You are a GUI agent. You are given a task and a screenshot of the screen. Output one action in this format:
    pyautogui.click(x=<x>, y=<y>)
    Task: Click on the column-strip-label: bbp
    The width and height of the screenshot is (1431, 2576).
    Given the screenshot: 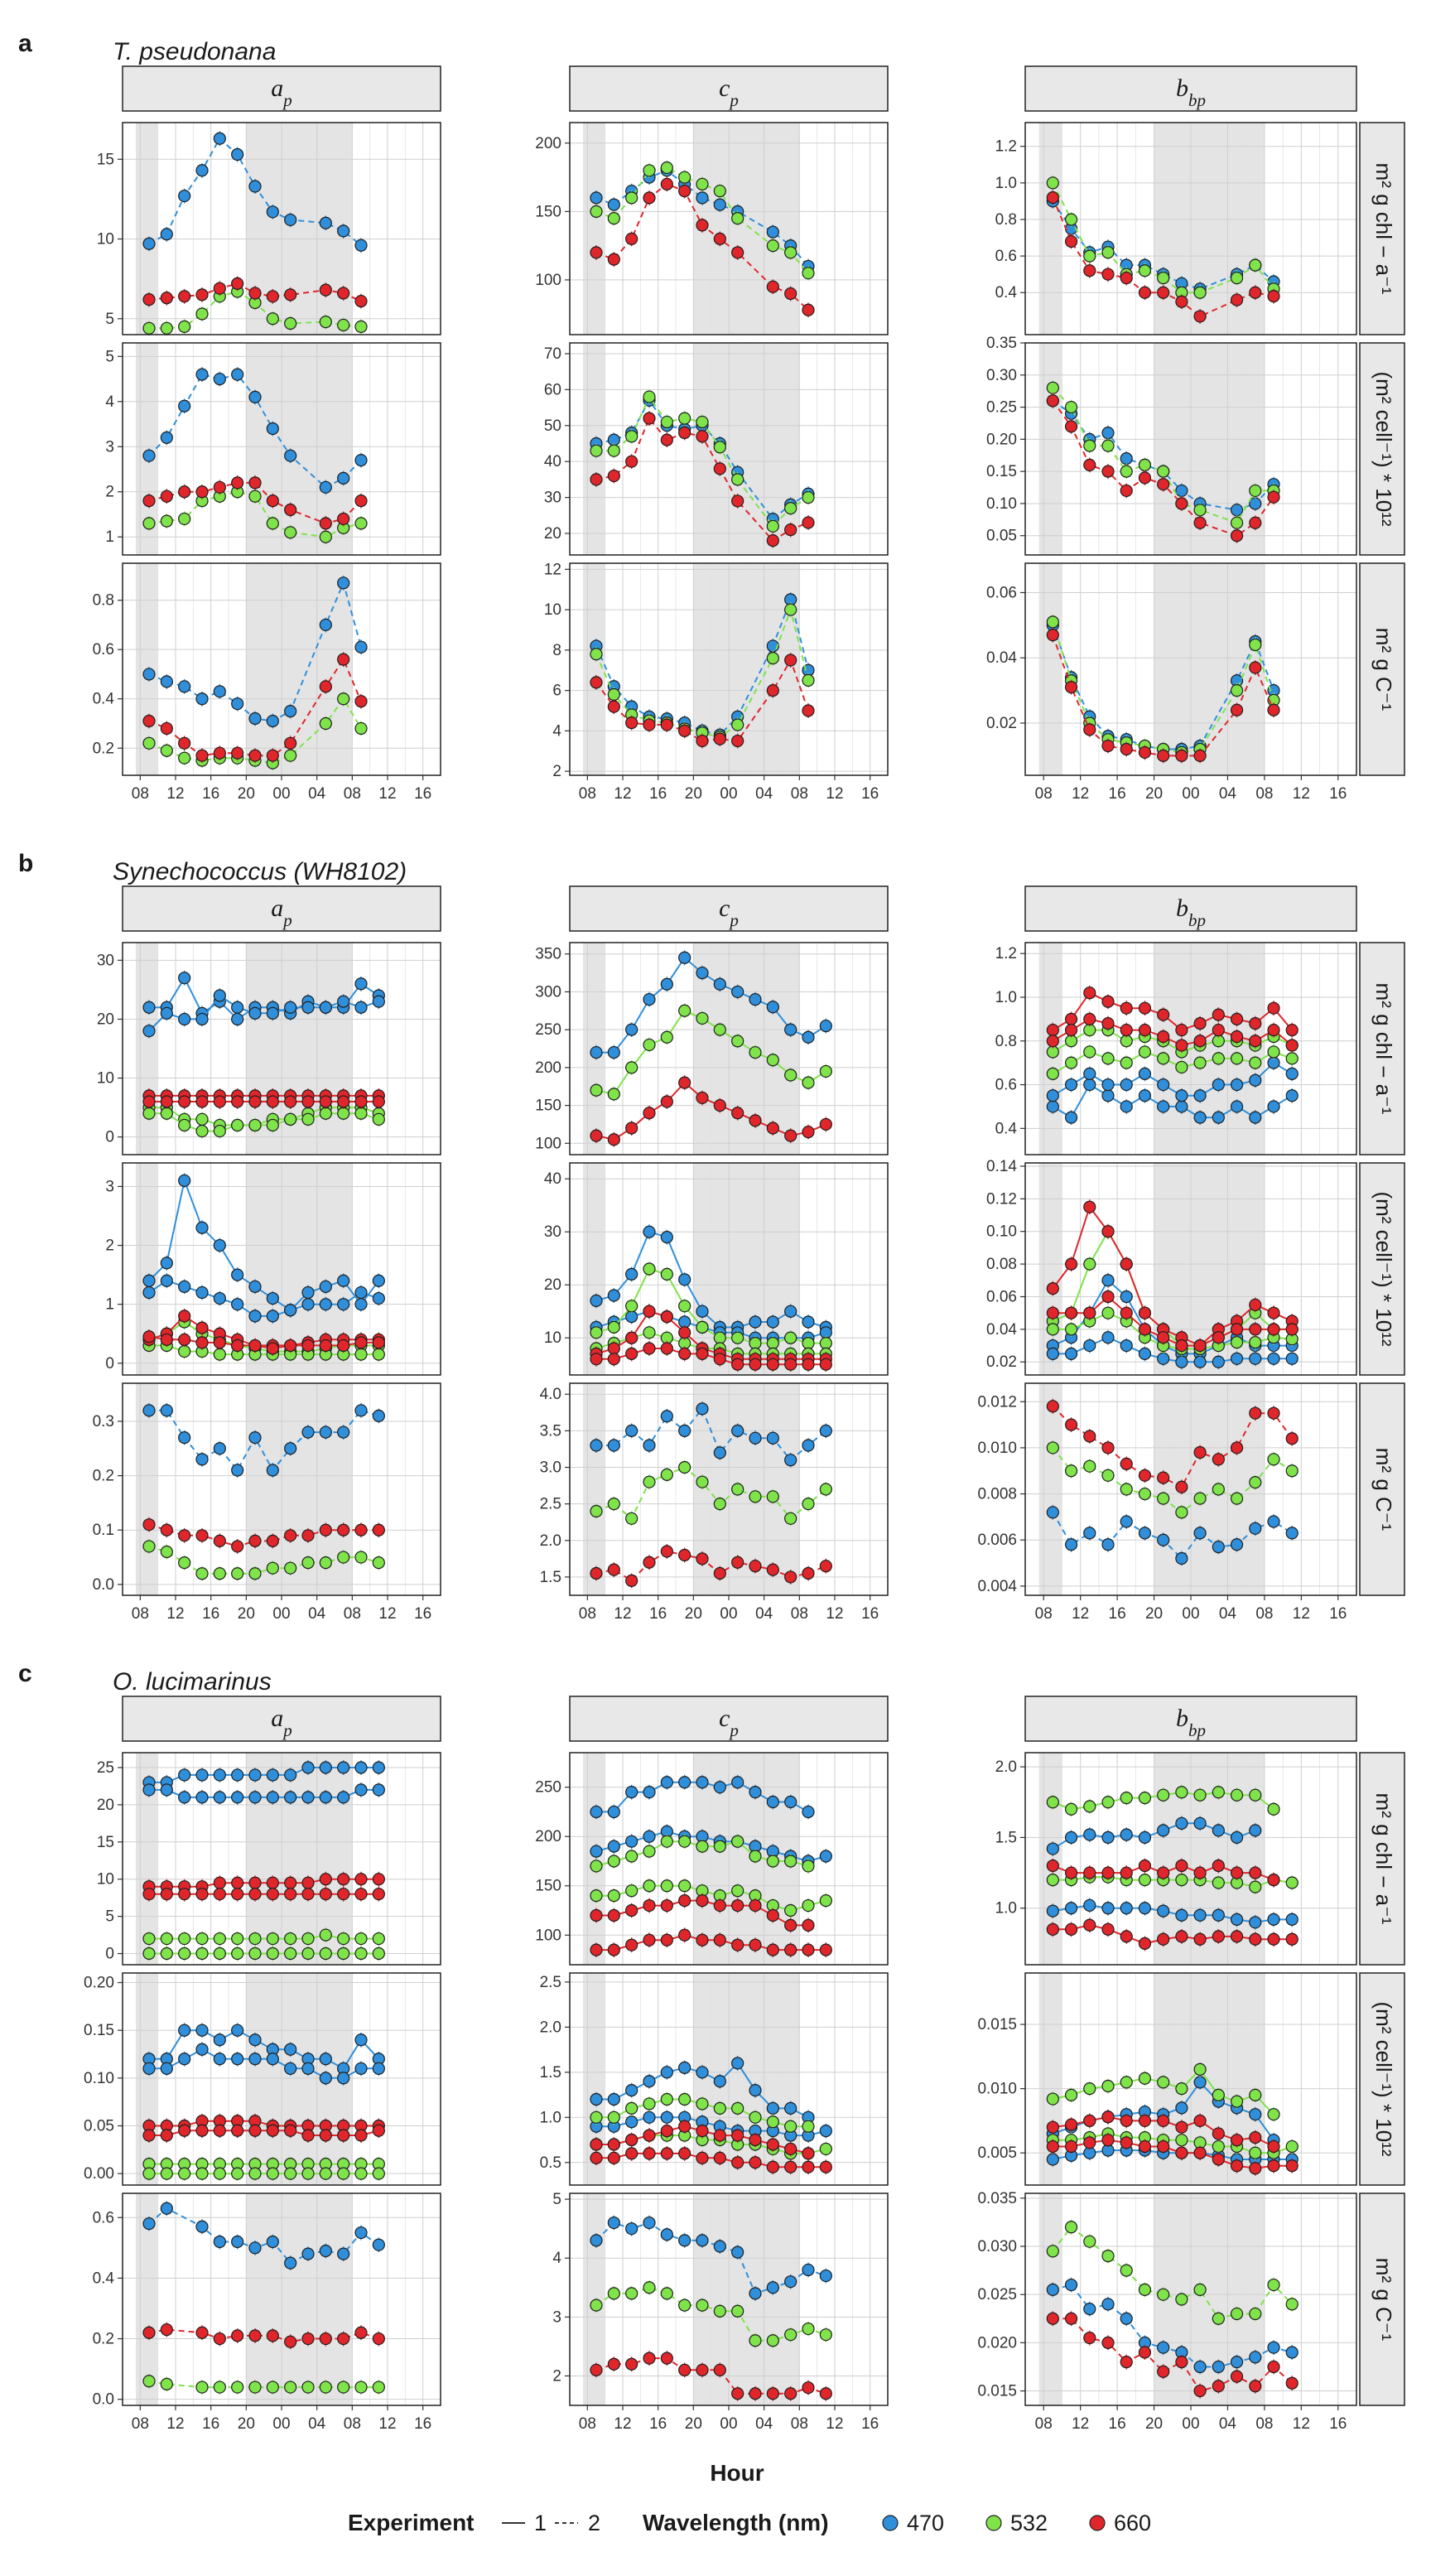 What is the action you would take?
    pyautogui.click(x=1191, y=92)
    